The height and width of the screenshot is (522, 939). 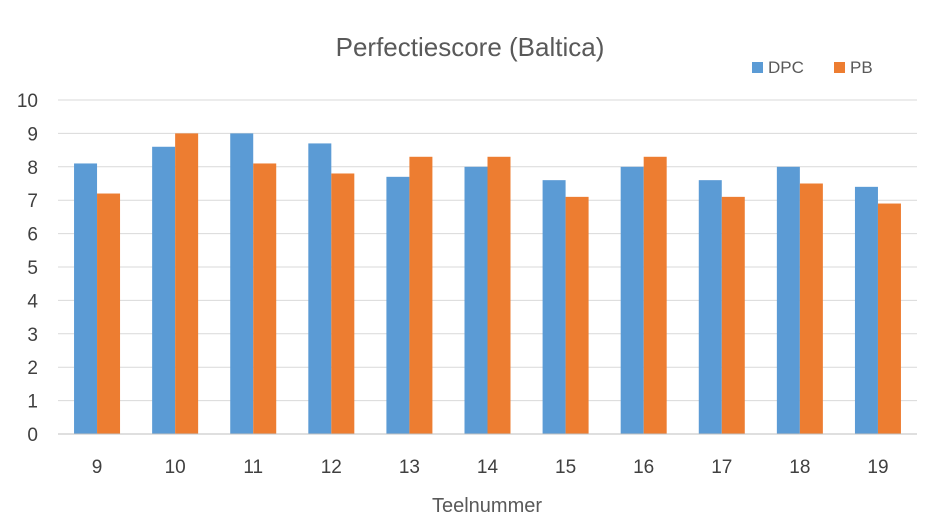 What do you see at coordinates (786, 67) in the screenshot?
I see `legend-label-dpc: DPC` at bounding box center [786, 67].